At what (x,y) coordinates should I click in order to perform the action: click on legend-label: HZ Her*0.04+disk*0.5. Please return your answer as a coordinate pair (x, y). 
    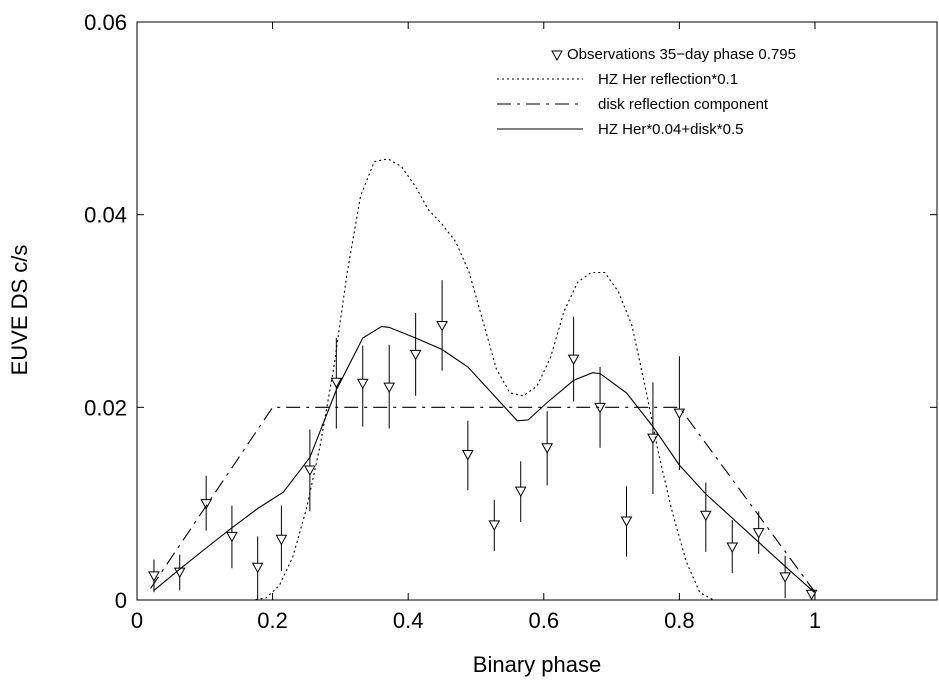
    Looking at the image, I should click on (671, 129).